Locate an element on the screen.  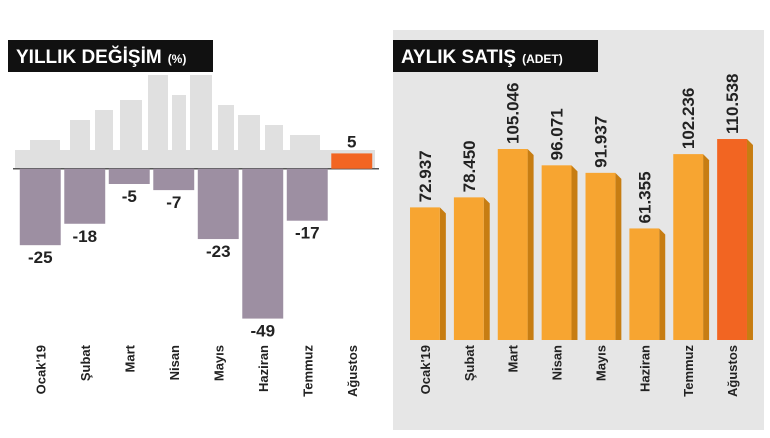
value-label: 110.538 is located at coordinates (732, 104).